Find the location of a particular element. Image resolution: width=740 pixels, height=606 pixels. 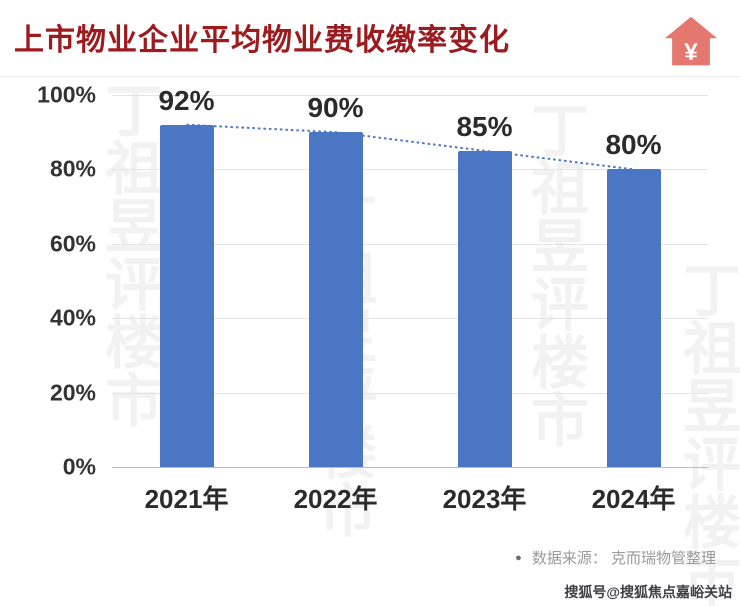

bar-2024年 is located at coordinates (633, 318).